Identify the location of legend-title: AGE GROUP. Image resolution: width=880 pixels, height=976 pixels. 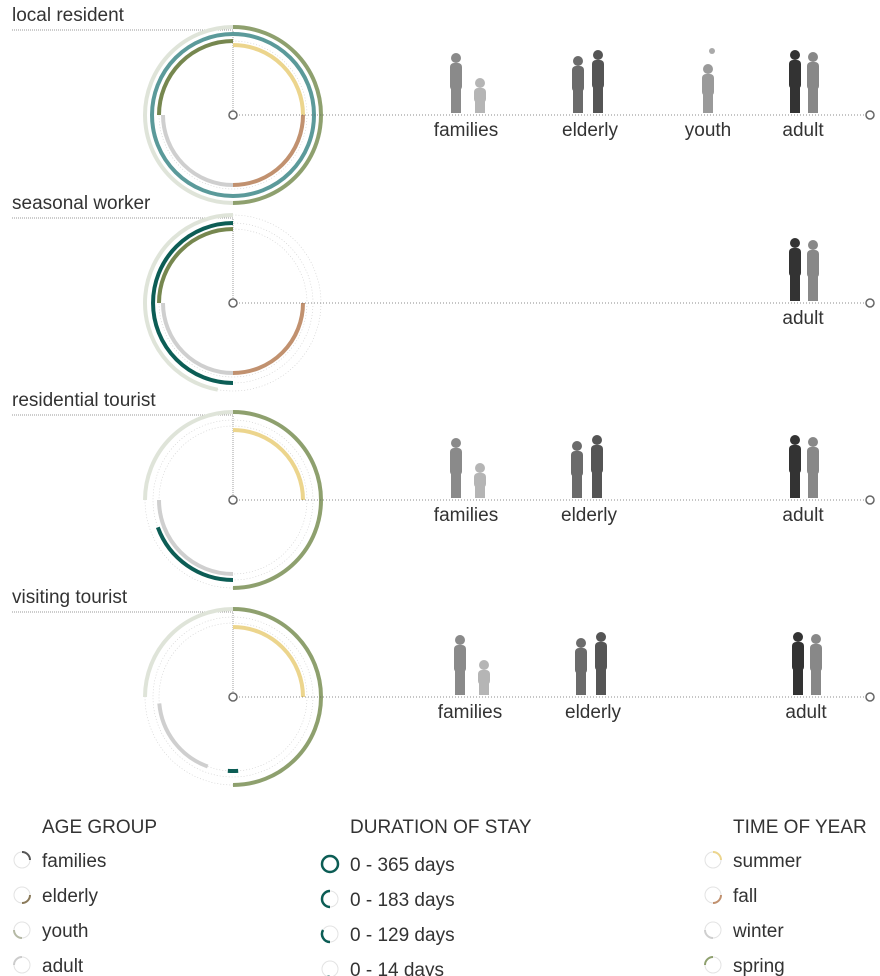
(99, 827).